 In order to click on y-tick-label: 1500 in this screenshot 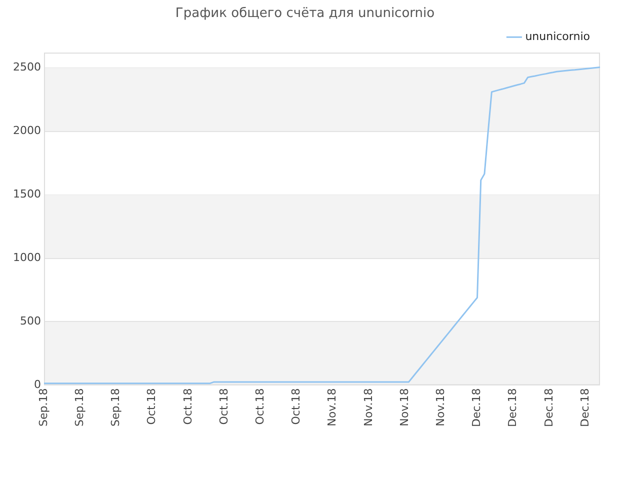, I will do `click(26, 194)`.